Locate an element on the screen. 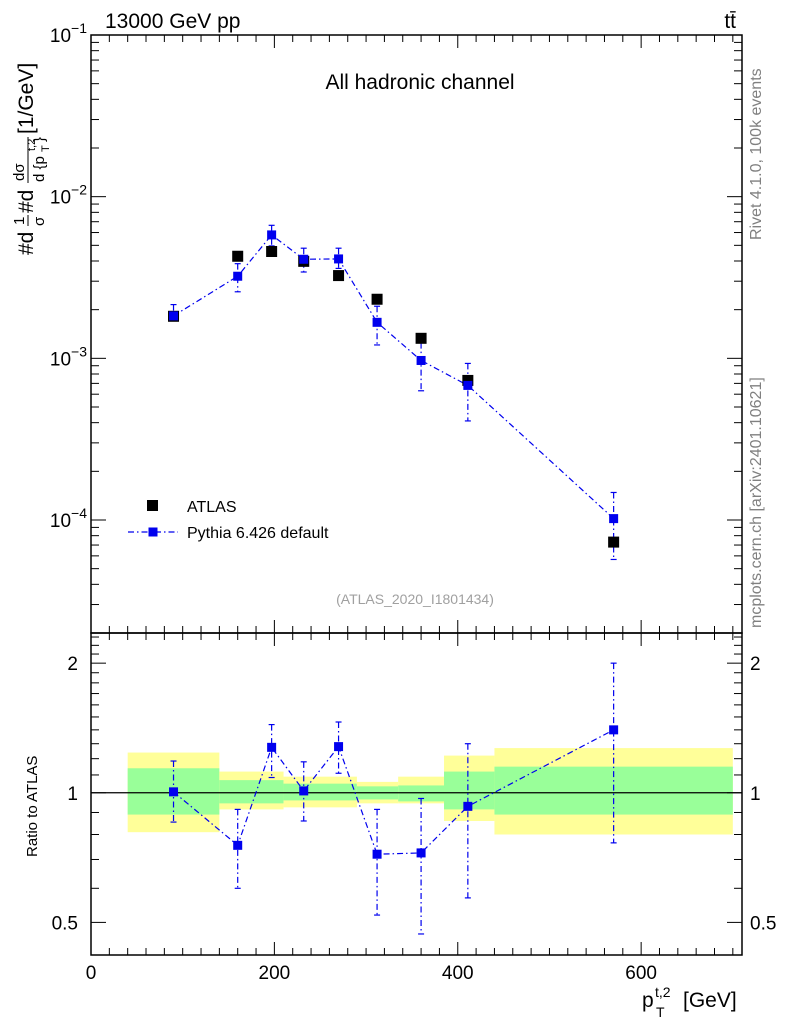 This screenshot has width=786, height=1024. ratio-y-tick-label-right: 2 is located at coordinates (755, 664).